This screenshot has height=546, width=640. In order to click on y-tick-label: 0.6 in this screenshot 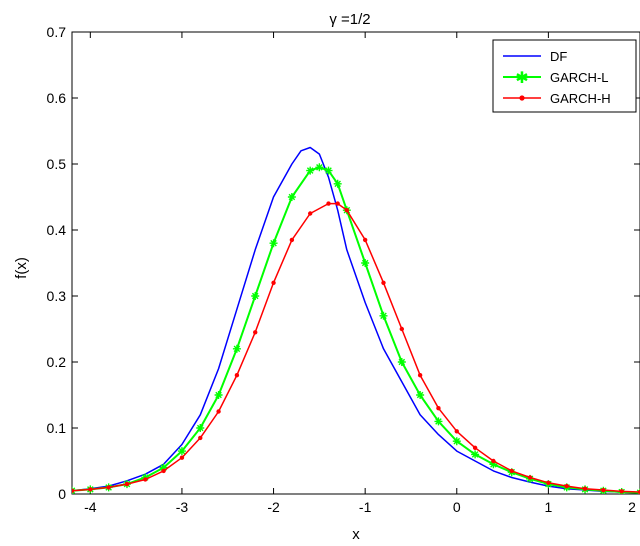, I will do `click(57, 98)`.